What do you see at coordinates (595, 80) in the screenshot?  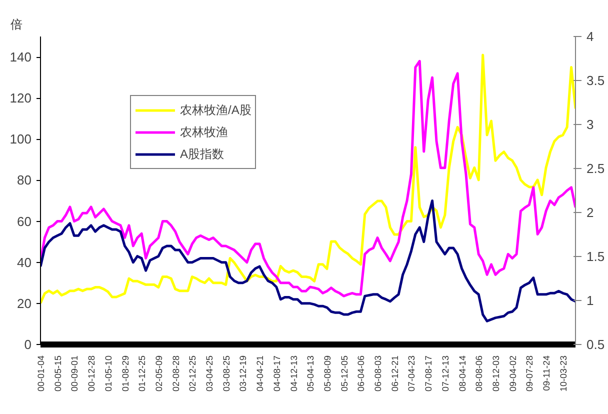 I see `y2-tick-label: 3.5` at bounding box center [595, 80].